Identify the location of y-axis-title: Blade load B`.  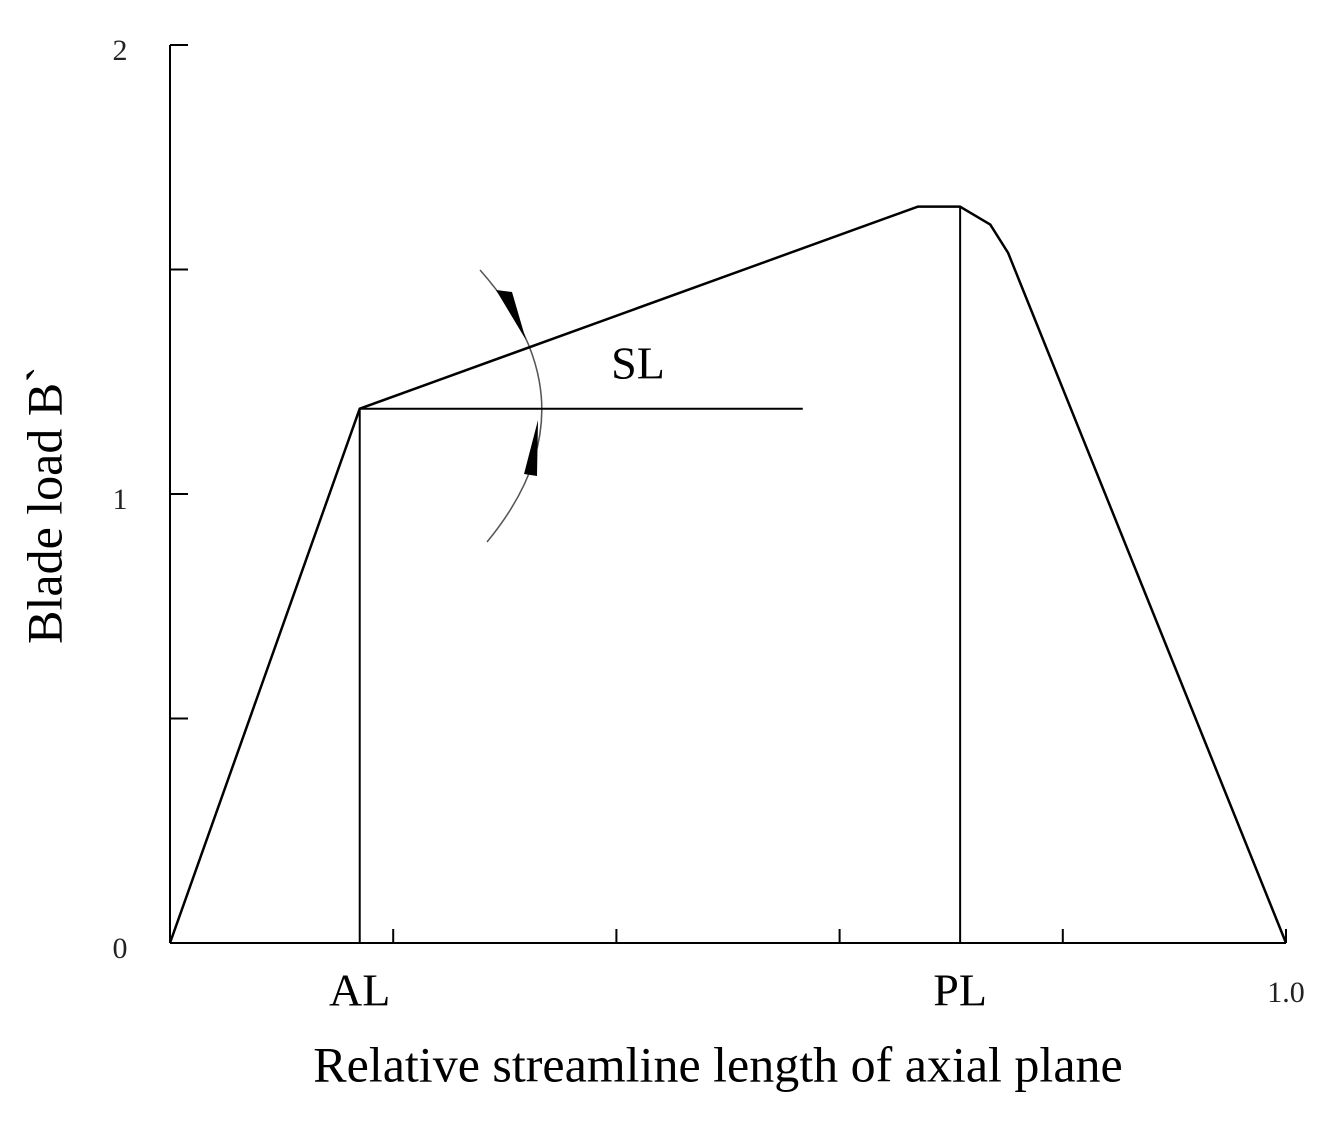
(44, 505).